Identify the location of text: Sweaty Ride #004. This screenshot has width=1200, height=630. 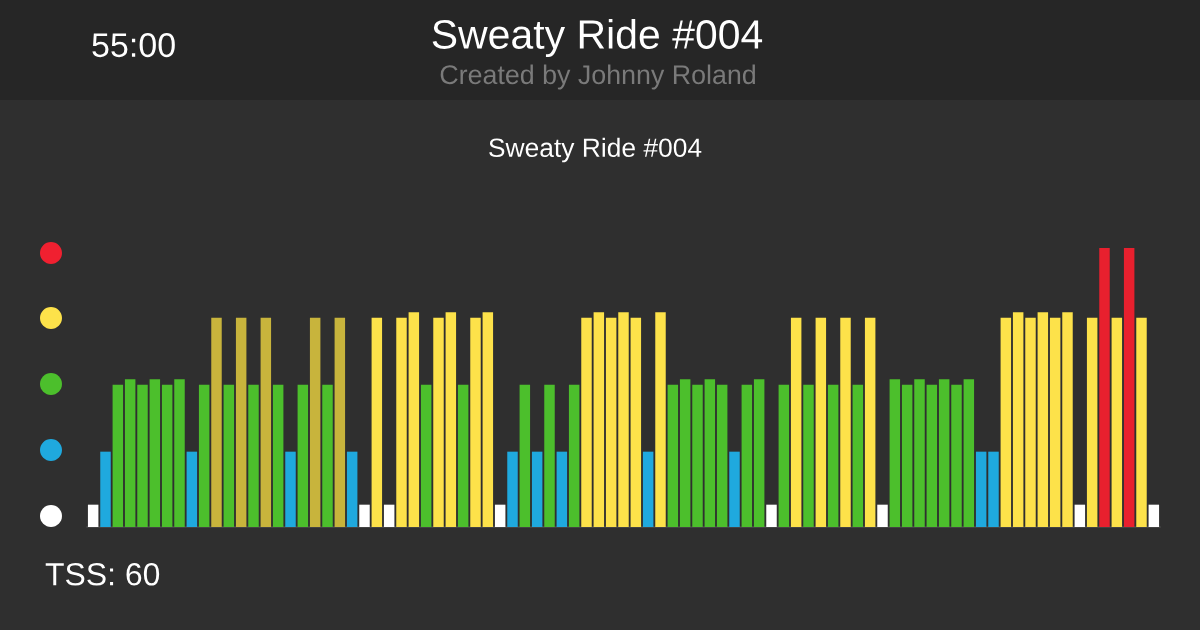
(595, 150).